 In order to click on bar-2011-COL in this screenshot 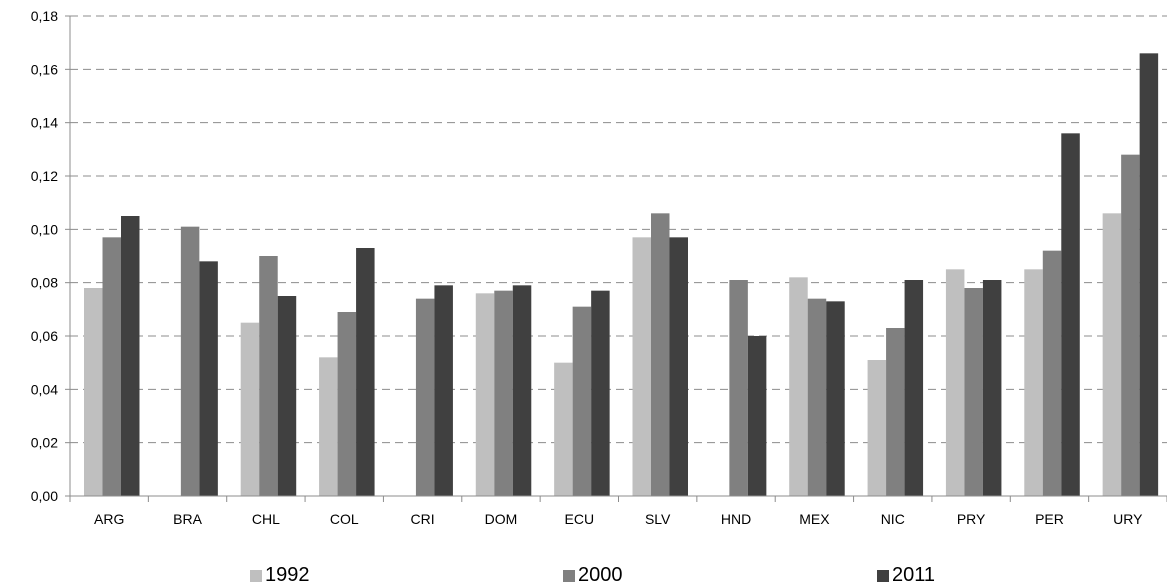, I will do `click(365, 372)`.